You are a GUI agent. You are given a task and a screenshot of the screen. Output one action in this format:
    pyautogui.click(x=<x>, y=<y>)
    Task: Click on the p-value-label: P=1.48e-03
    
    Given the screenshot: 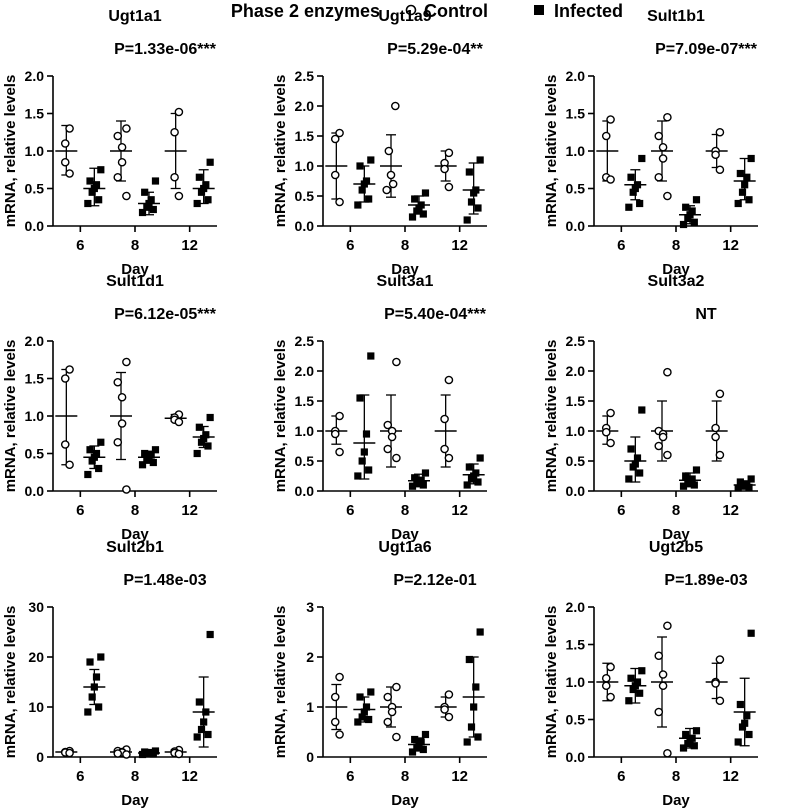 What is the action you would take?
    pyautogui.click(x=164, y=580)
    